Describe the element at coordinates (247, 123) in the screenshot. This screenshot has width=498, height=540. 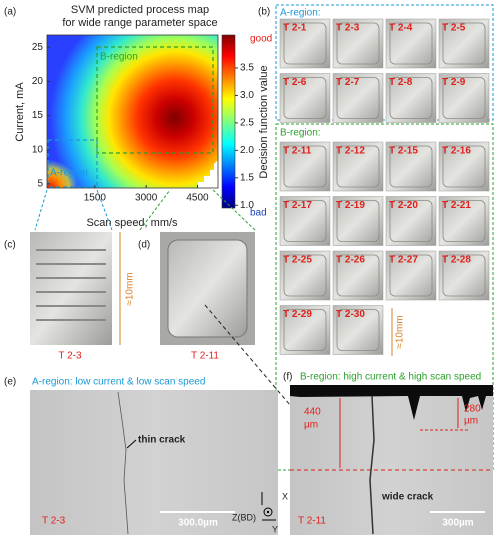
I see `colorbar-tick-label: 2.5` at that location.